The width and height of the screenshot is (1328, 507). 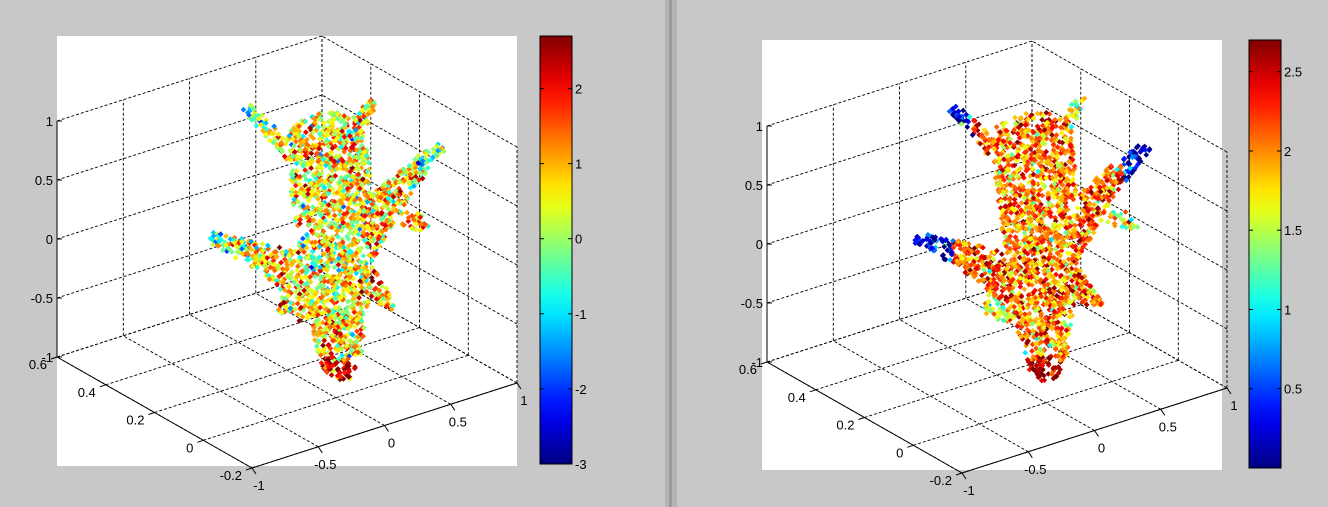 I want to click on colorbar-tick-label: -3, so click(x=581, y=464).